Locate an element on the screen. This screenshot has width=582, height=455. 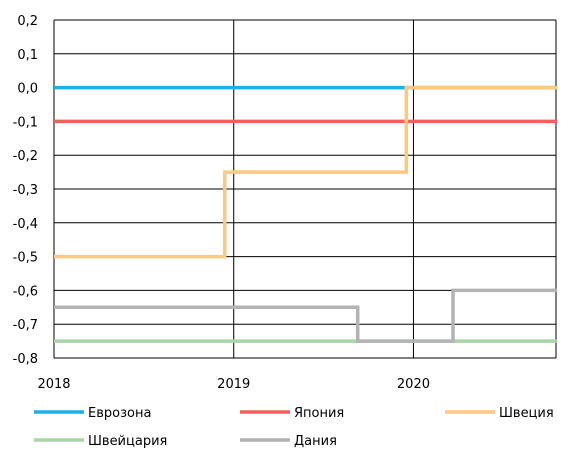
x-tick-label: 2018 is located at coordinates (53, 384).